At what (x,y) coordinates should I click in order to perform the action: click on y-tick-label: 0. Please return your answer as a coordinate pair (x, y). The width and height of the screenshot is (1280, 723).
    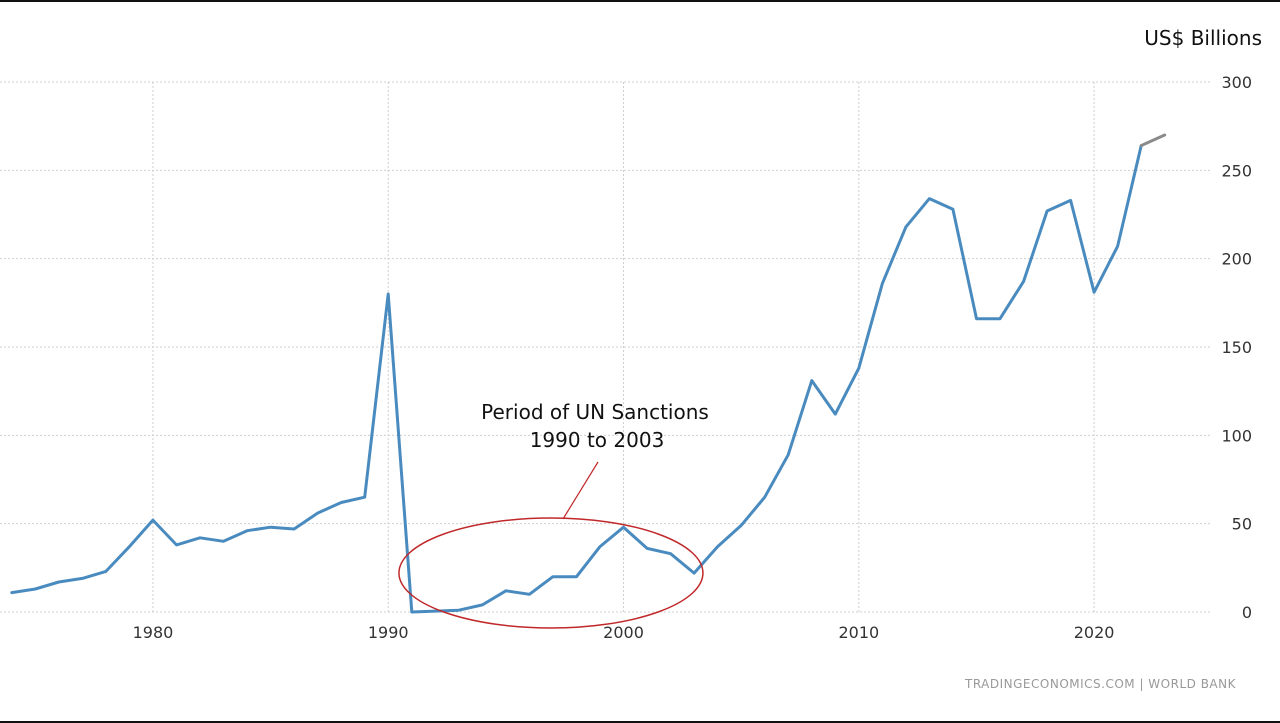
    Looking at the image, I should click on (1247, 612).